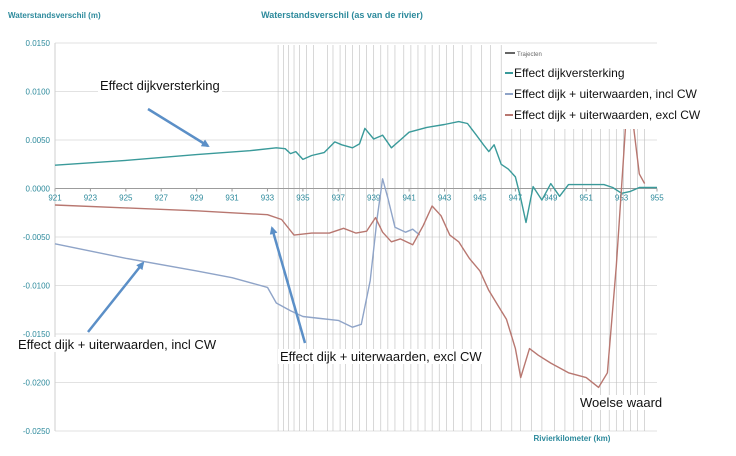 The height and width of the screenshot is (456, 736). What do you see at coordinates (516, 198) in the screenshot?
I see `x-tick-label: 947` at bounding box center [516, 198].